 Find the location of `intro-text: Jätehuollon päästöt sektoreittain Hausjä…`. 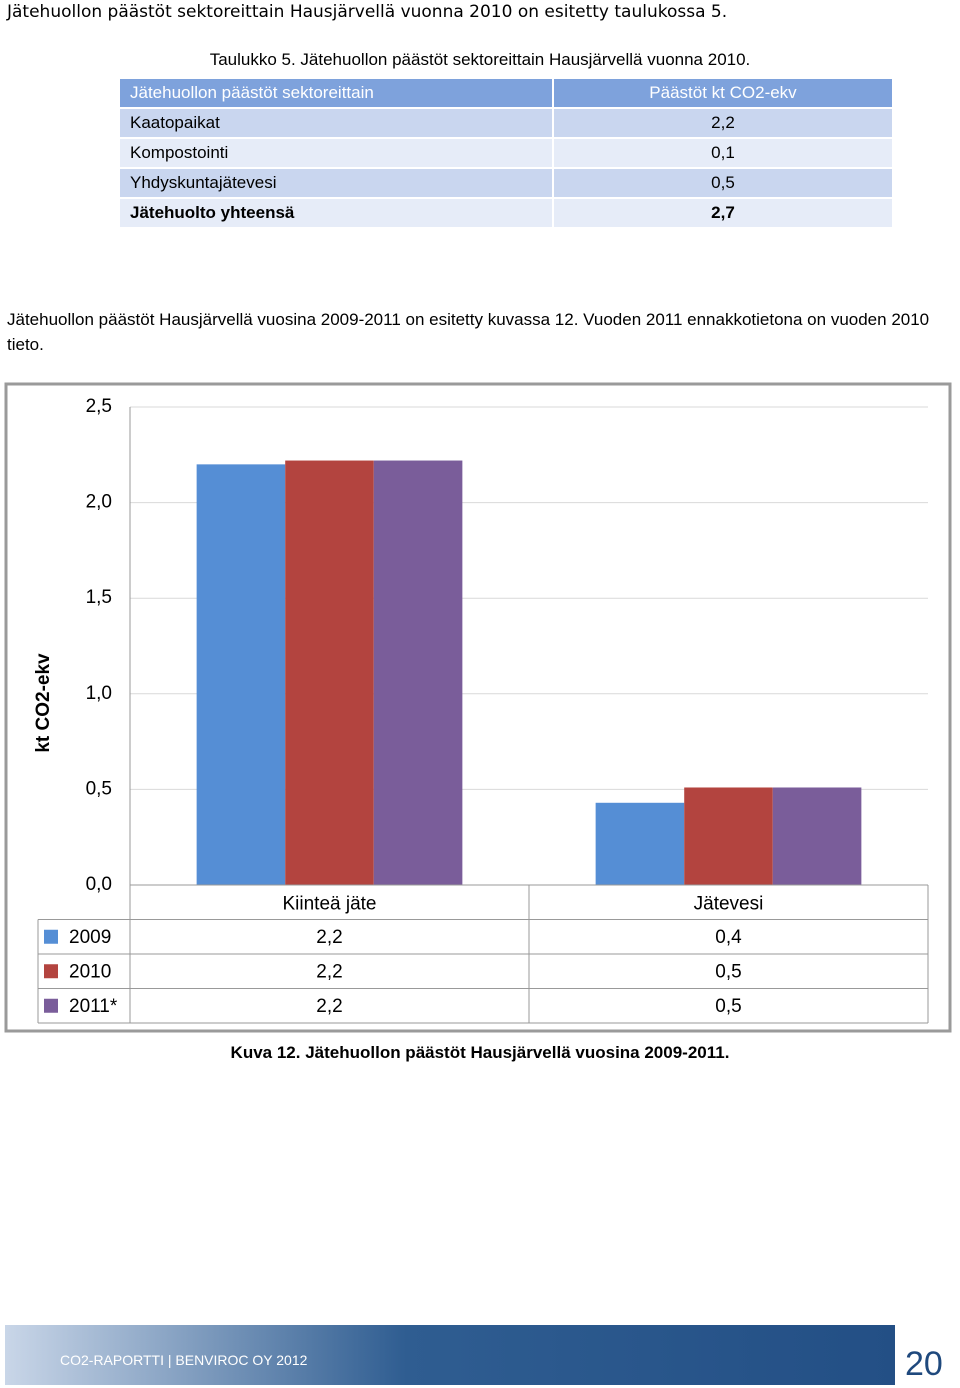

intro-text: Jätehuollon päästöt sektoreittain Hausjä… is located at coordinates (367, 12).